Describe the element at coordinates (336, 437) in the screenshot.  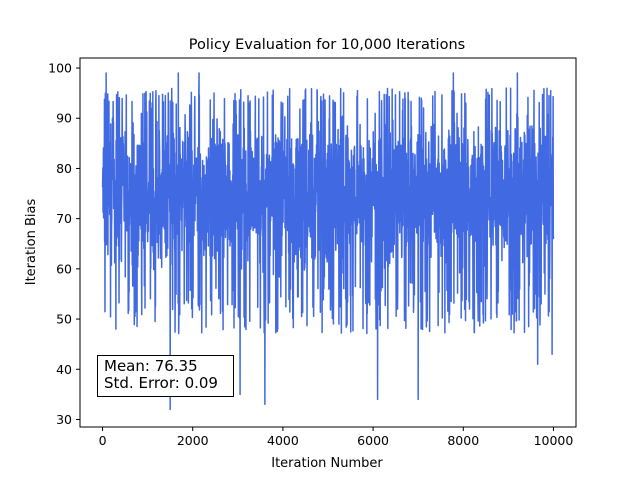
I see `x-axis: 0 2000 4000 6000 8000 10000` at that location.